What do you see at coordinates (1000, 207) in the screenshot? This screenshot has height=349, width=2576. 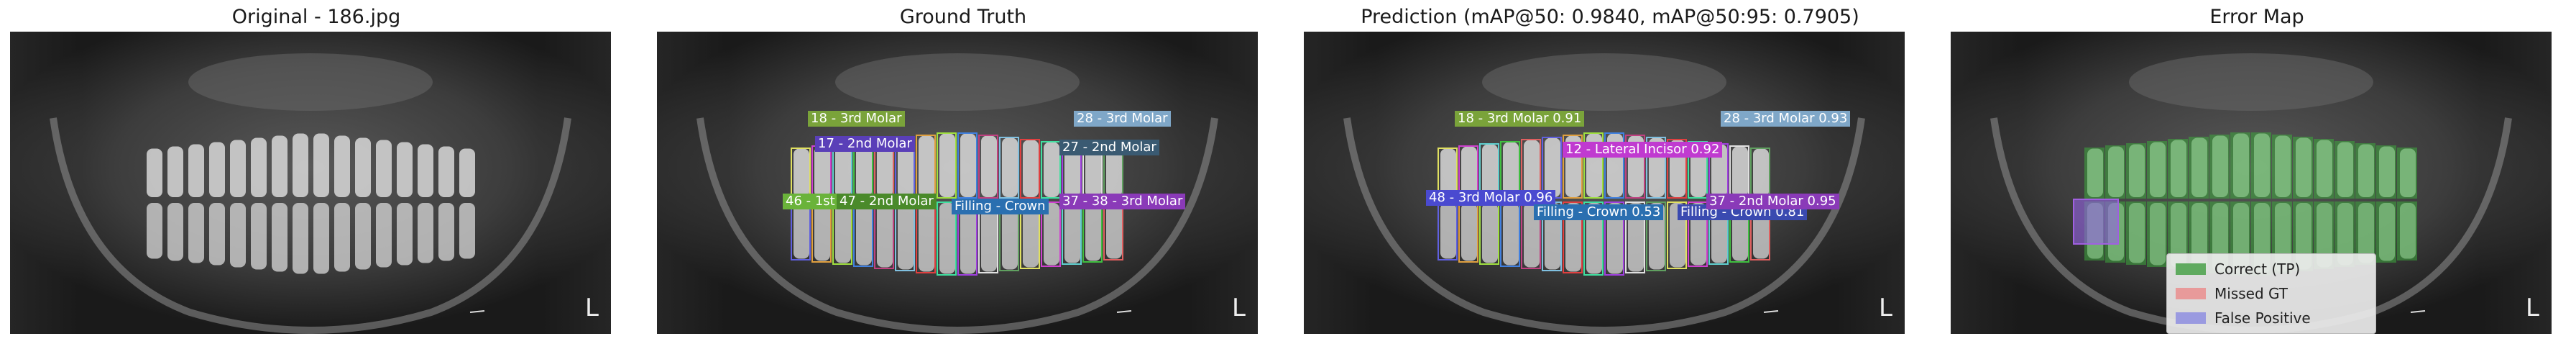 I see `detection-label: Filling - Crown` at bounding box center [1000, 207].